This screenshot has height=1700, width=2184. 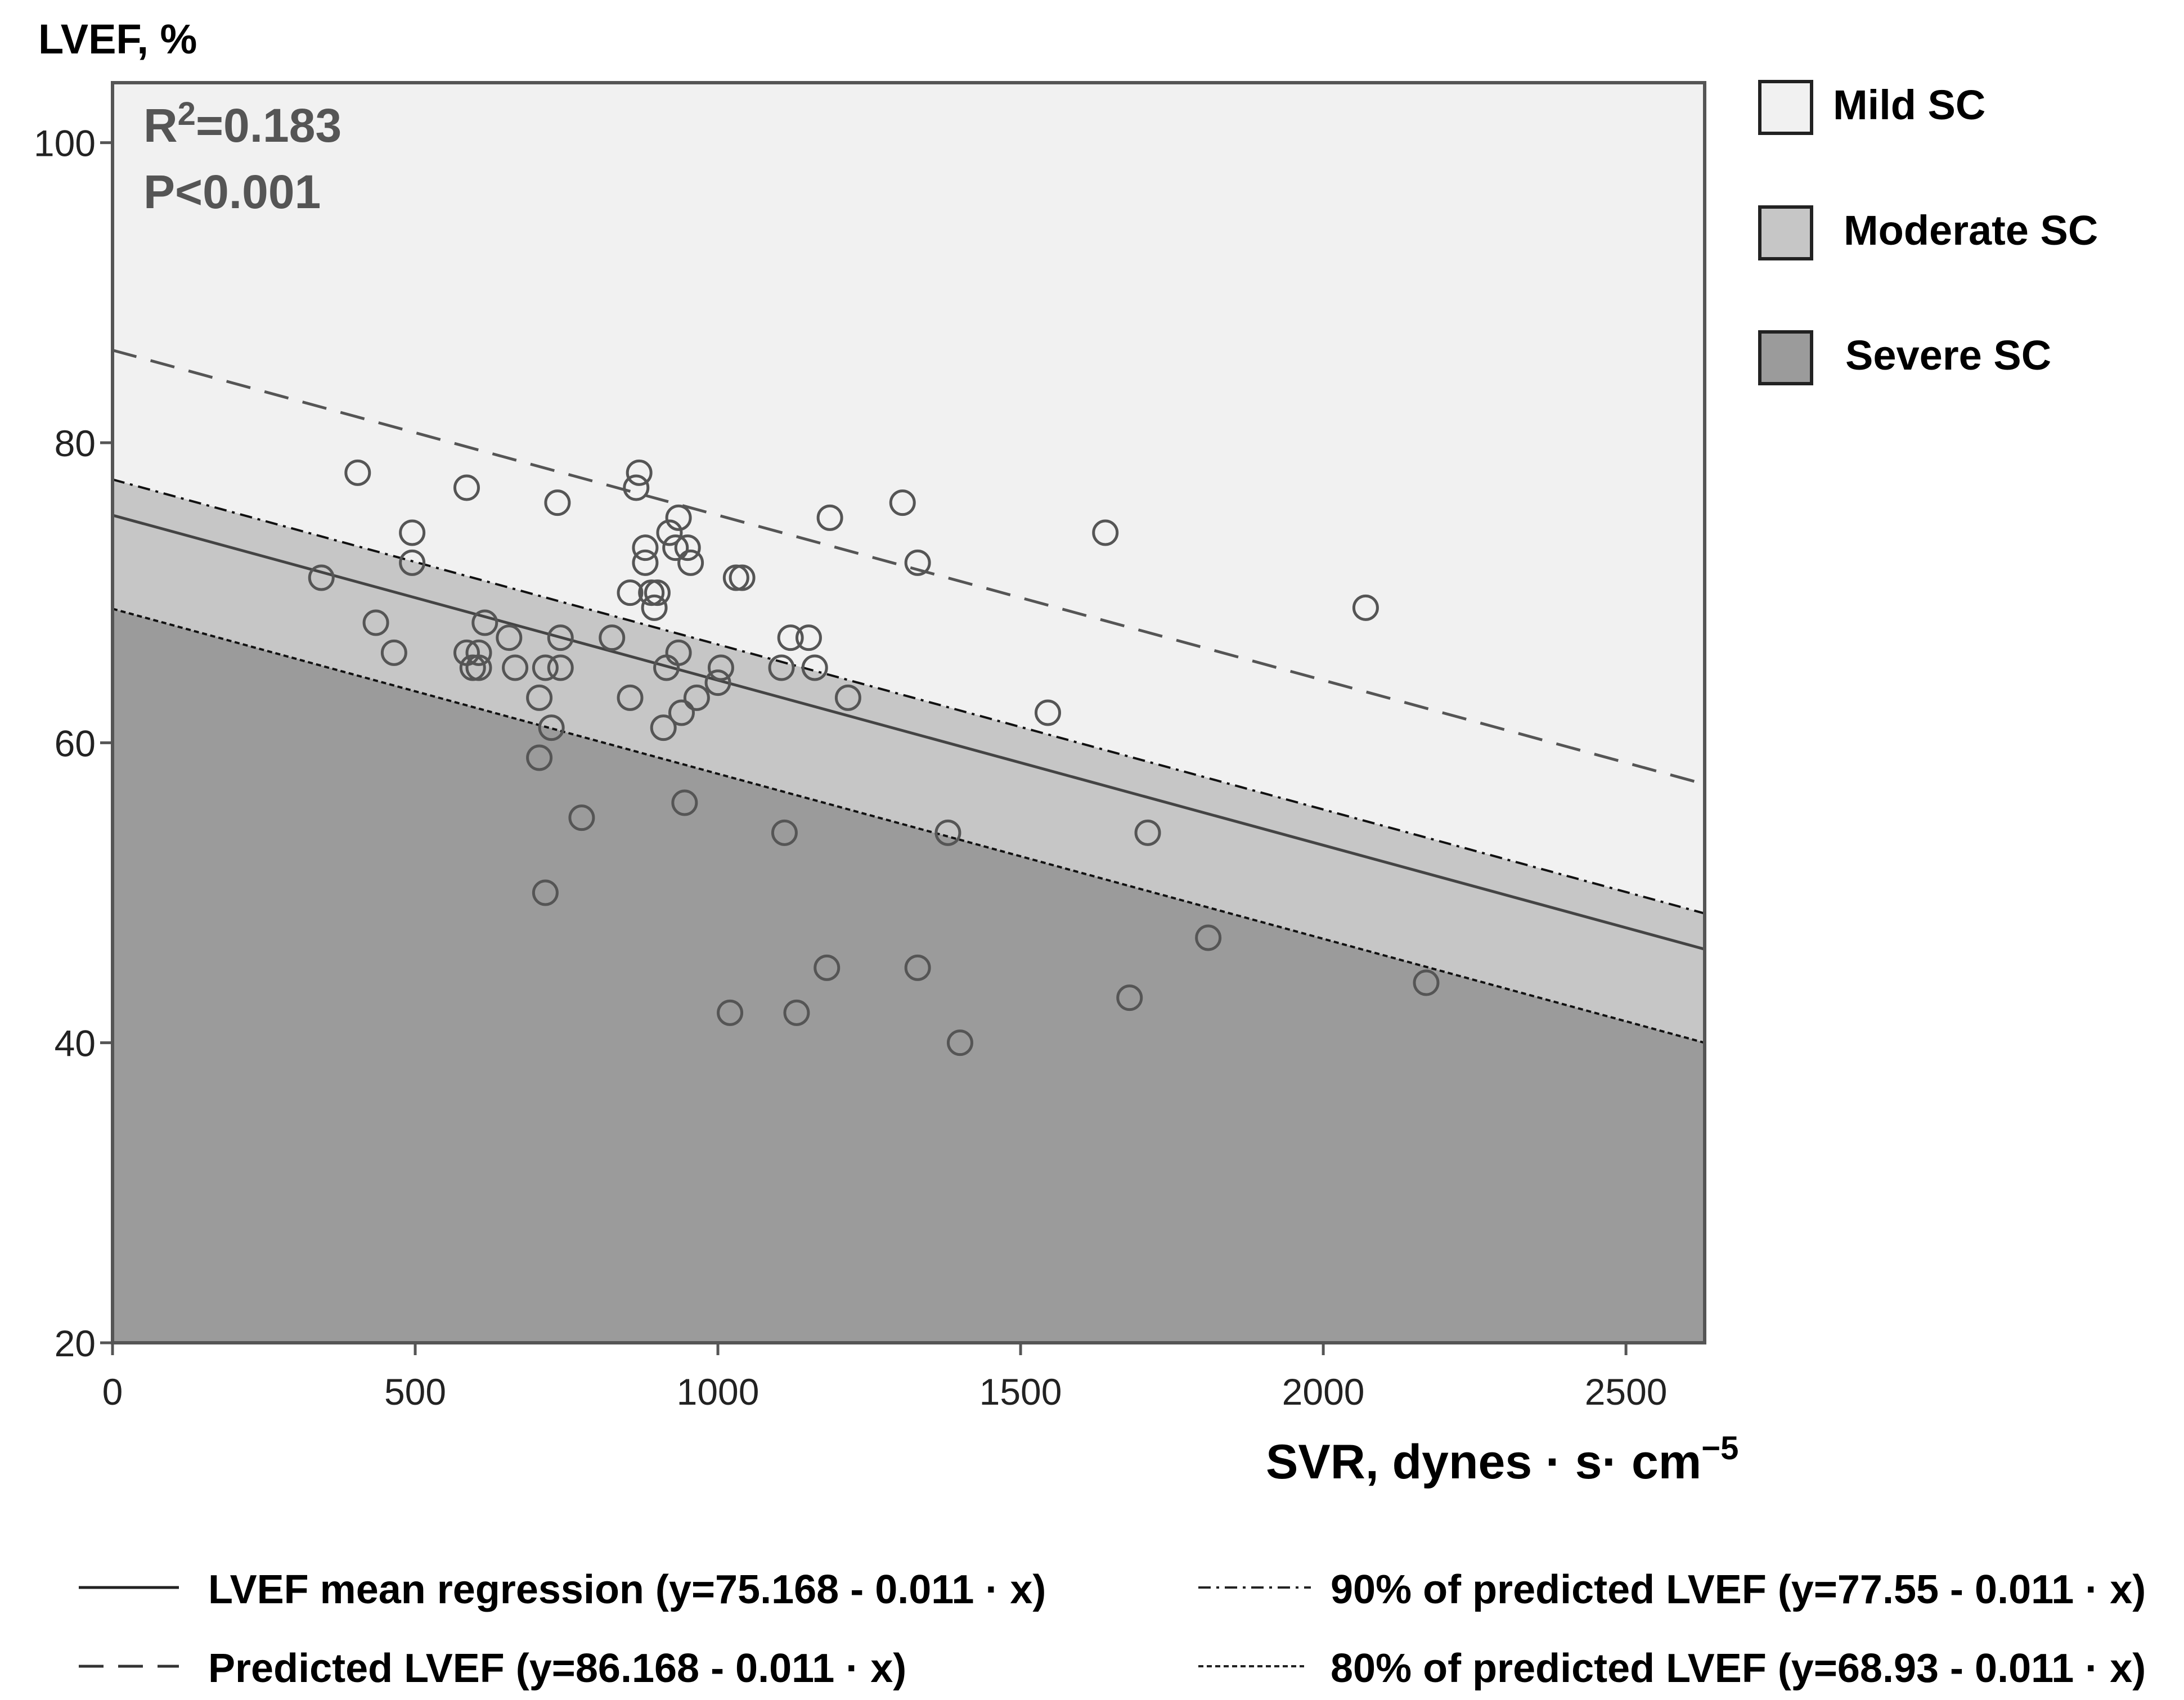 What do you see at coordinates (232, 191) in the screenshot?
I see `p-value-label: P<0.001` at bounding box center [232, 191].